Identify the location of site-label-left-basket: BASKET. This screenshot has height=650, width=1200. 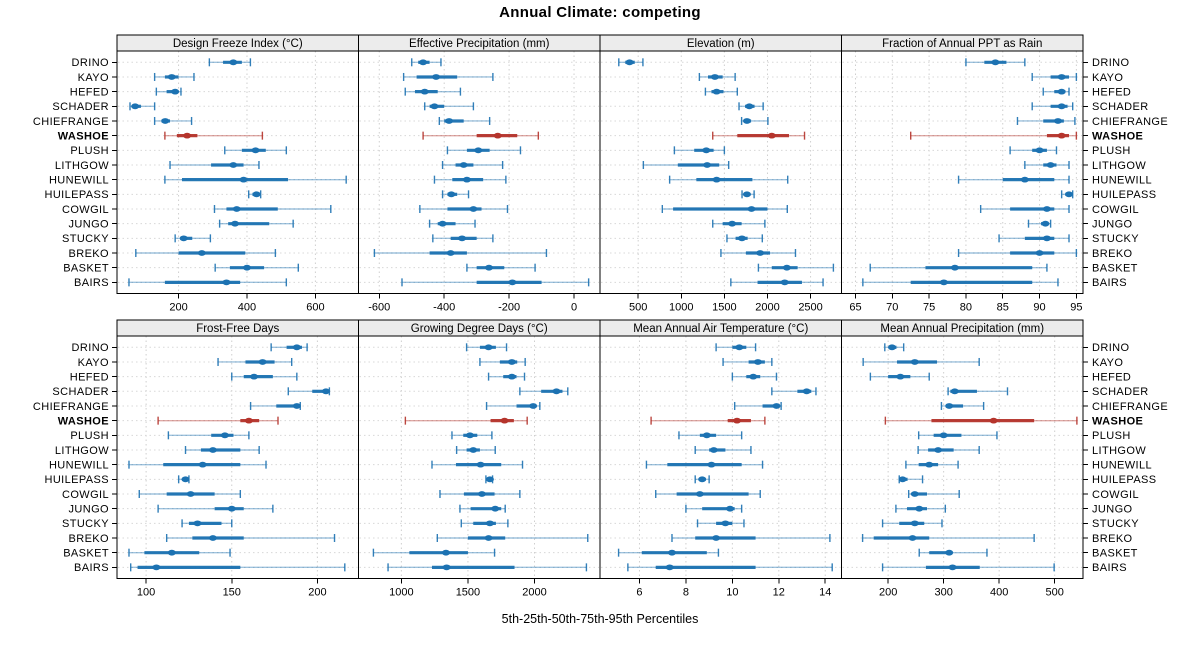
(86, 268).